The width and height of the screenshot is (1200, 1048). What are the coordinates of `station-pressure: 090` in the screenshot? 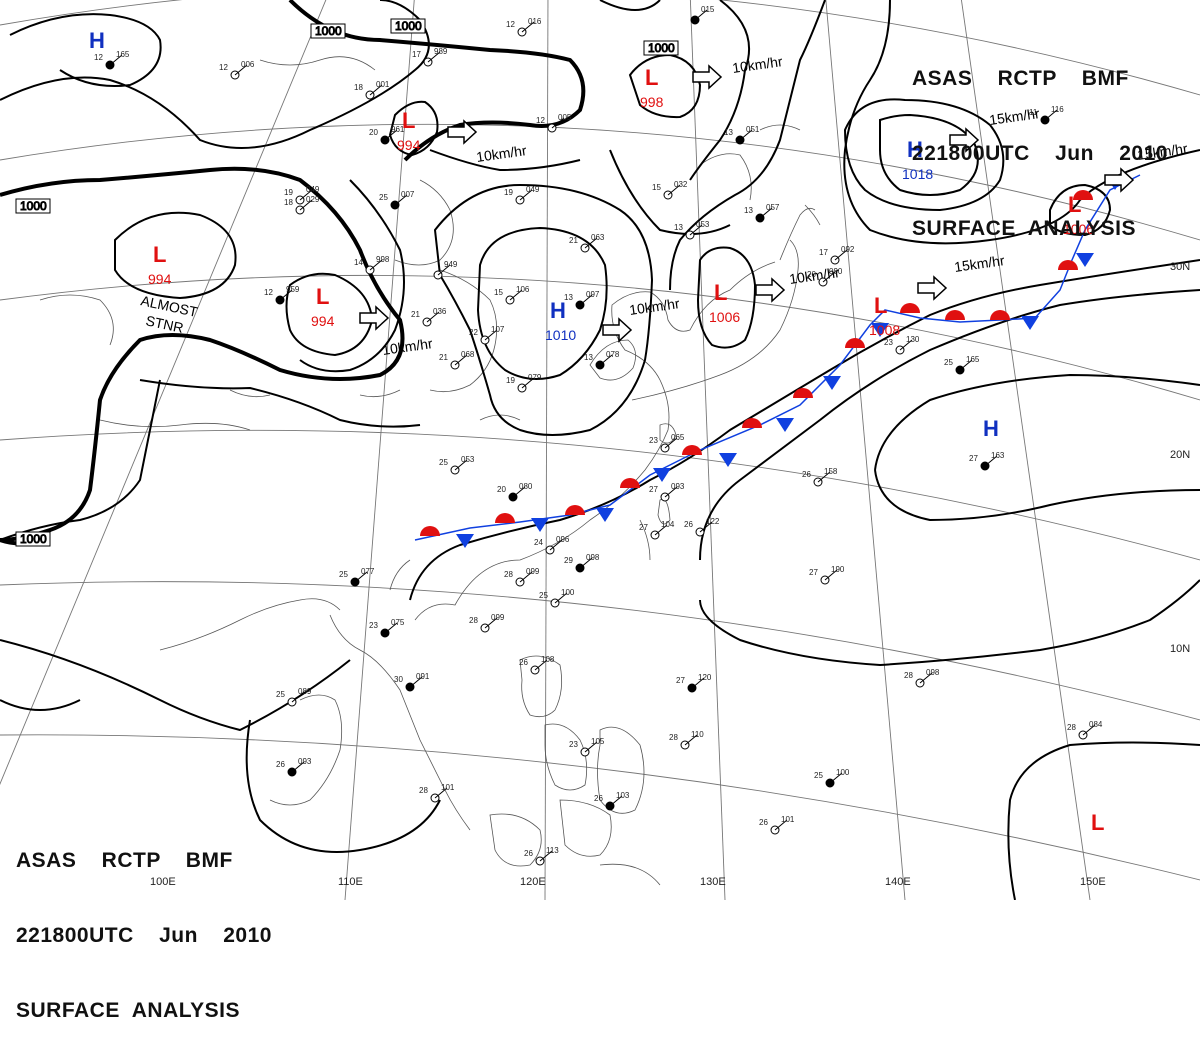 It's located at (836, 271).